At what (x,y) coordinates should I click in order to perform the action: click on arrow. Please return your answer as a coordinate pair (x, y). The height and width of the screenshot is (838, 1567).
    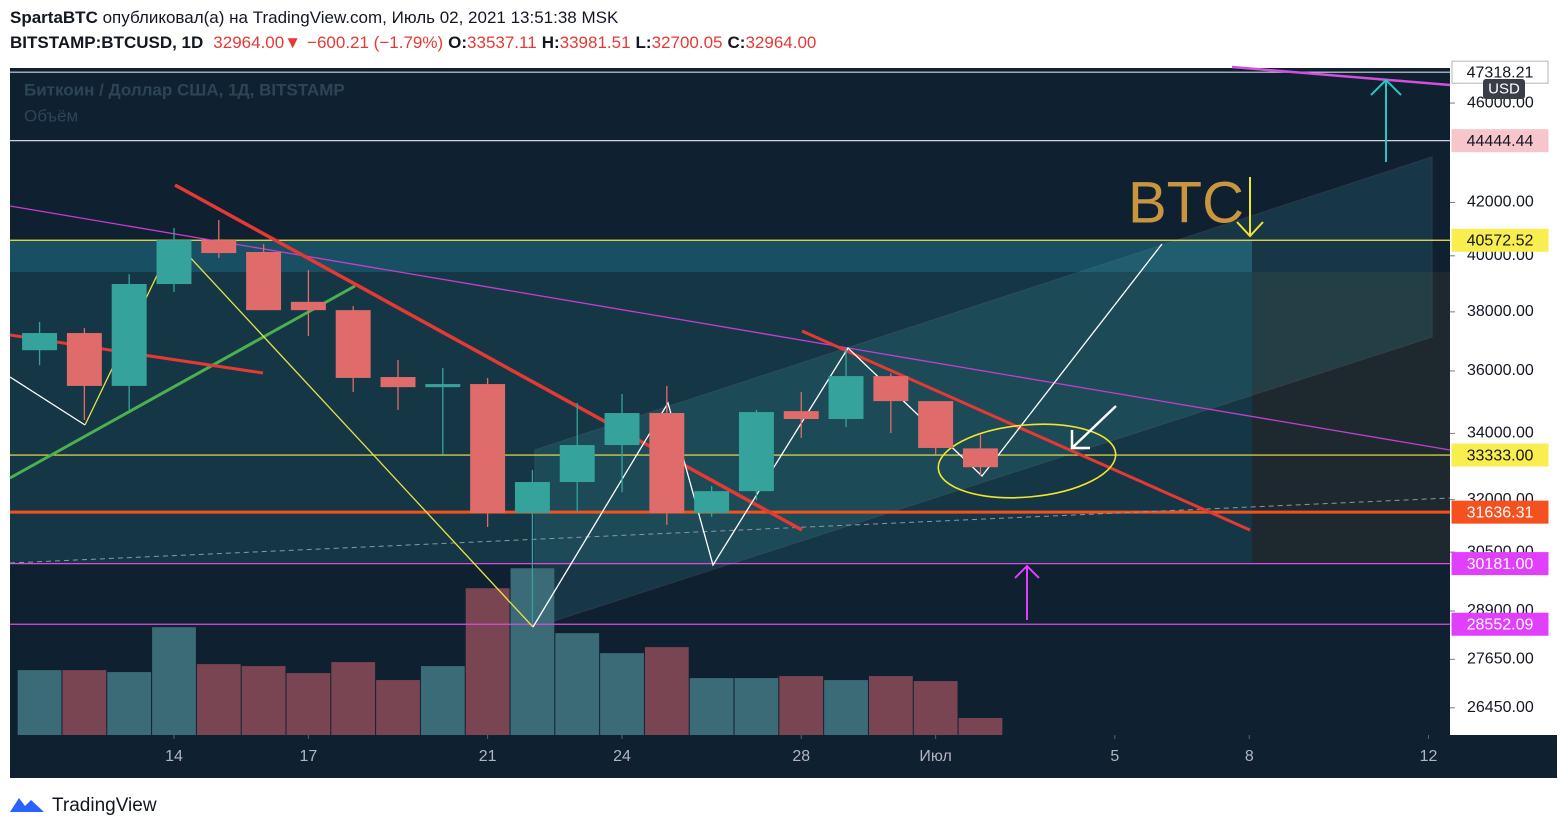
    Looking at the image, I should click on (1093, 427).